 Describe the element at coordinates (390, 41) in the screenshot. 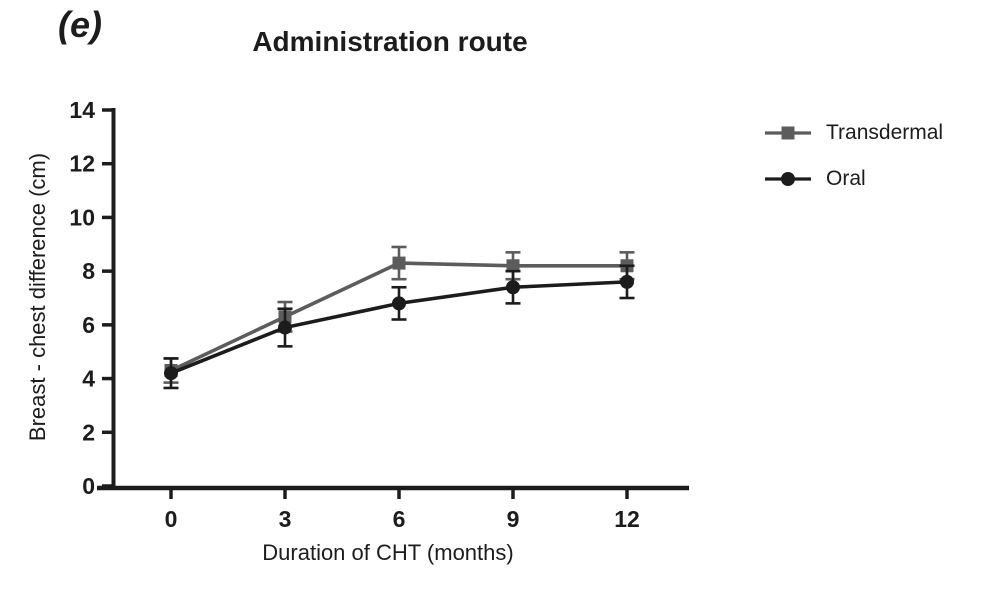

I see `chart-title: Administration route` at that location.